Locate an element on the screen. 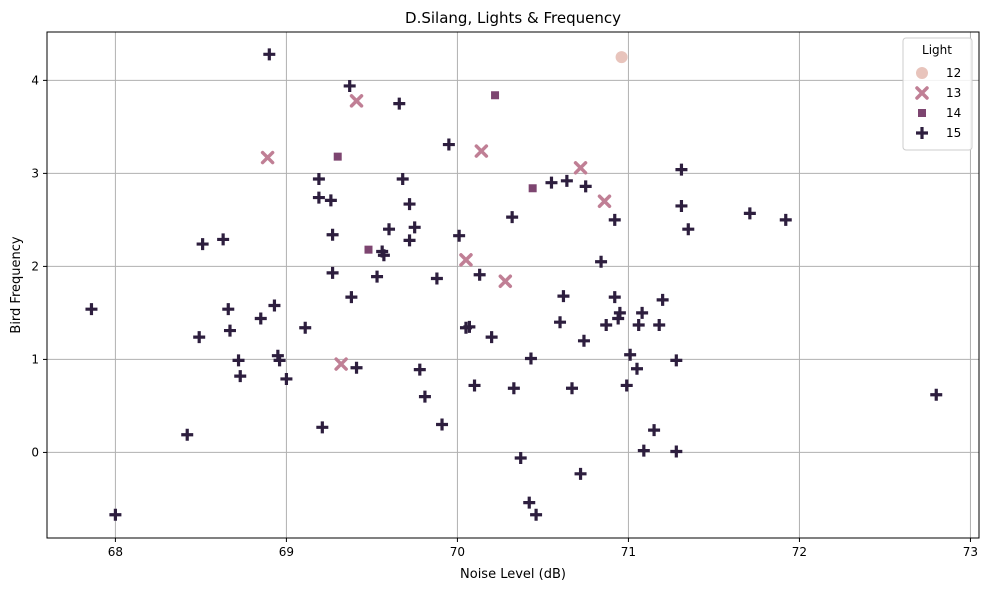 The height and width of the screenshot is (590, 989). legend-entry: 13 is located at coordinates (938, 93).